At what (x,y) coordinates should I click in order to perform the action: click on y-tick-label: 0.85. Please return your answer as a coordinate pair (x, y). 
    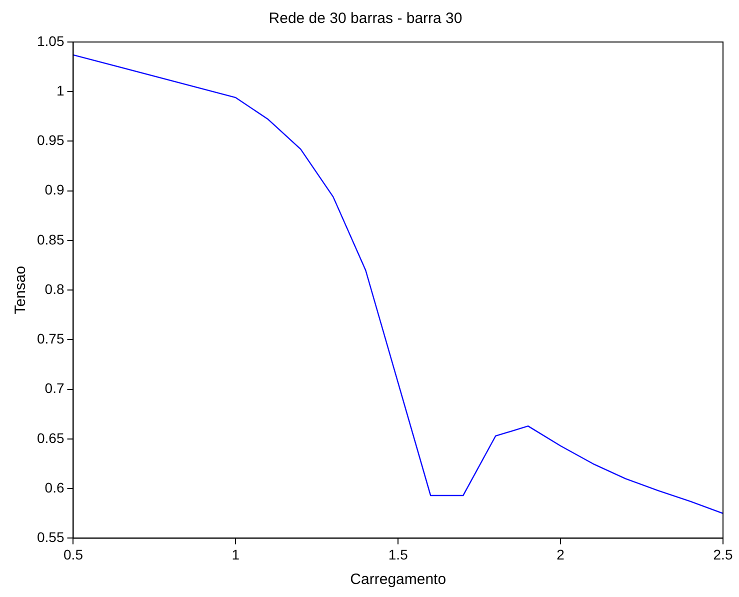
    Looking at the image, I should click on (50, 239).